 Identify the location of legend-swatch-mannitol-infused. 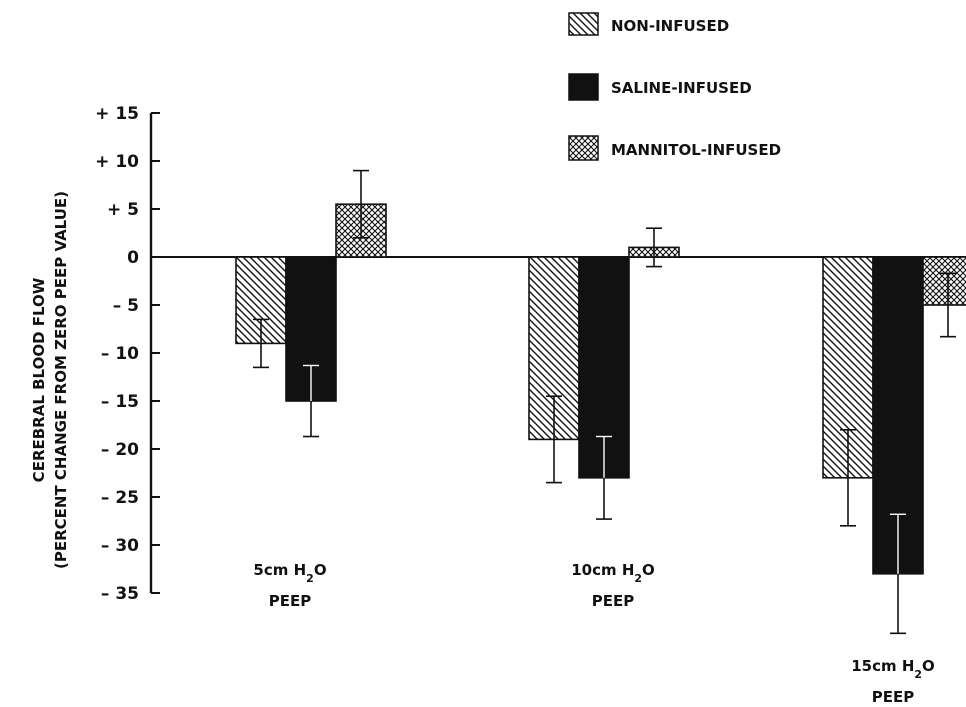
(583, 148).